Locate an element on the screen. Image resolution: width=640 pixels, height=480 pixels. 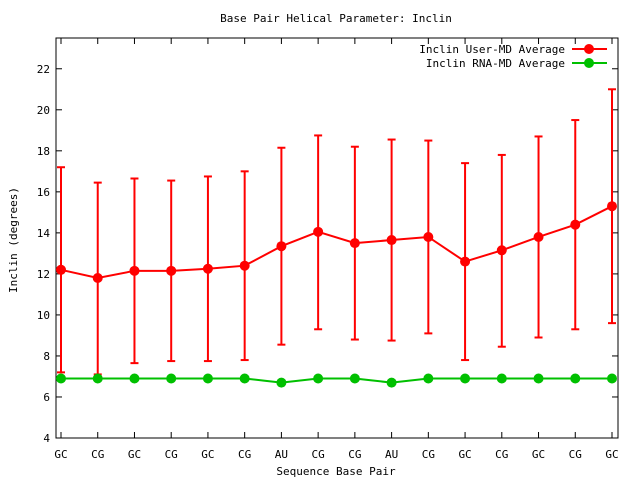
y-tick-label: 4 is located at coordinates (46, 438).